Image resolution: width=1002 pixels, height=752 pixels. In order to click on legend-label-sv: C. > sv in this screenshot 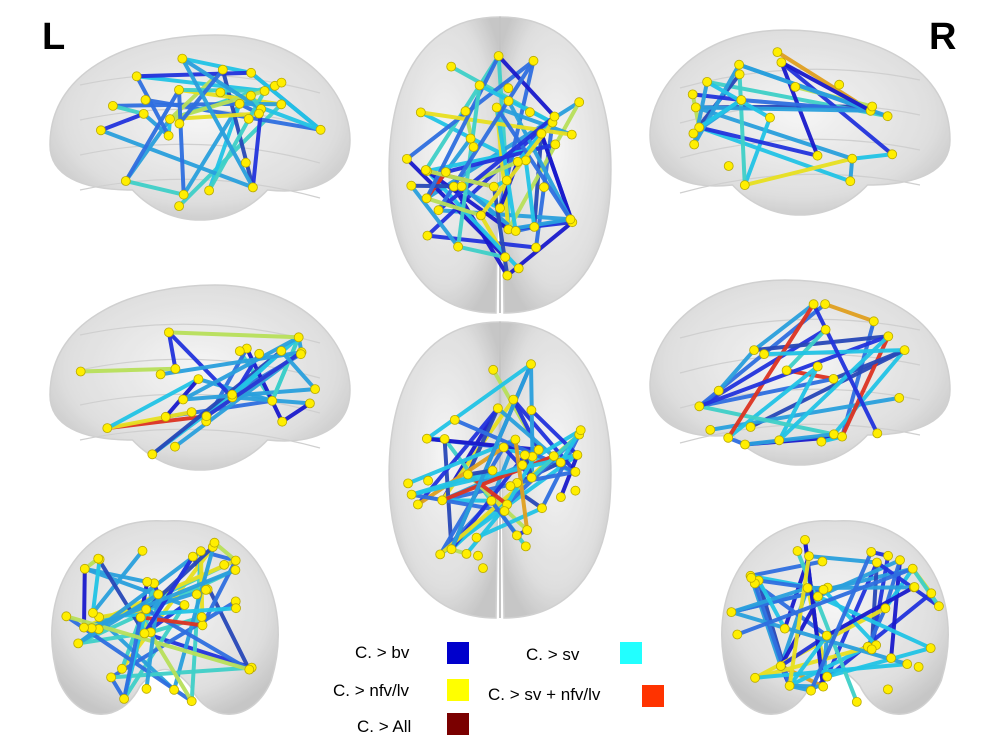, I will do `click(553, 654)`.